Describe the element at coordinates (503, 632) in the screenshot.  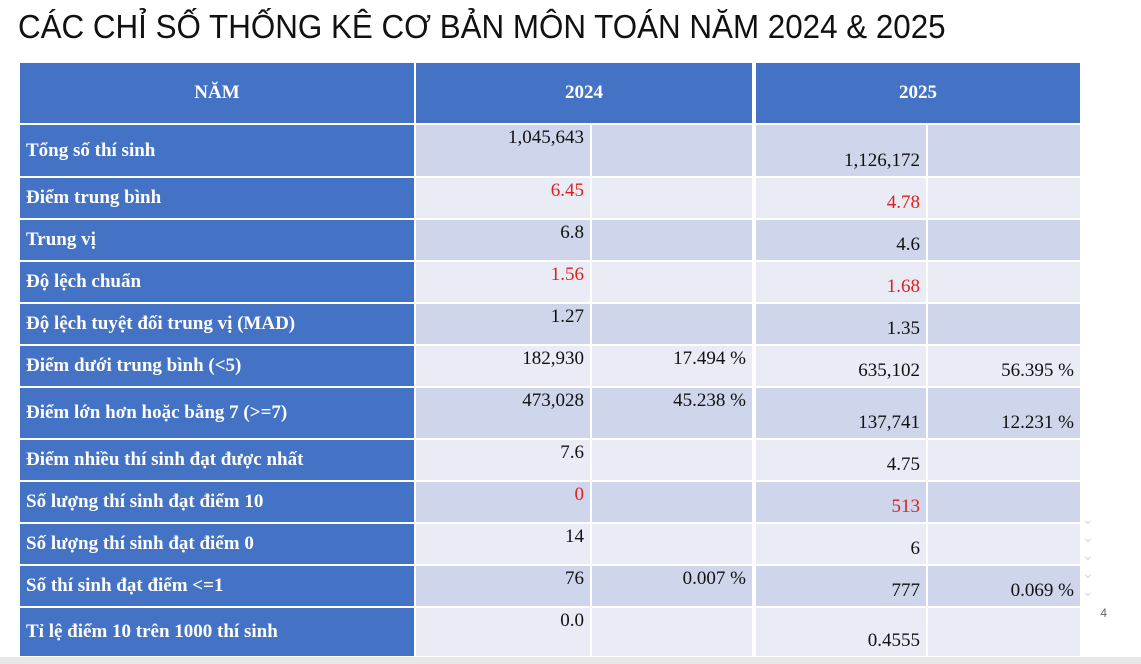
I see `value-2024: 0.0` at that location.